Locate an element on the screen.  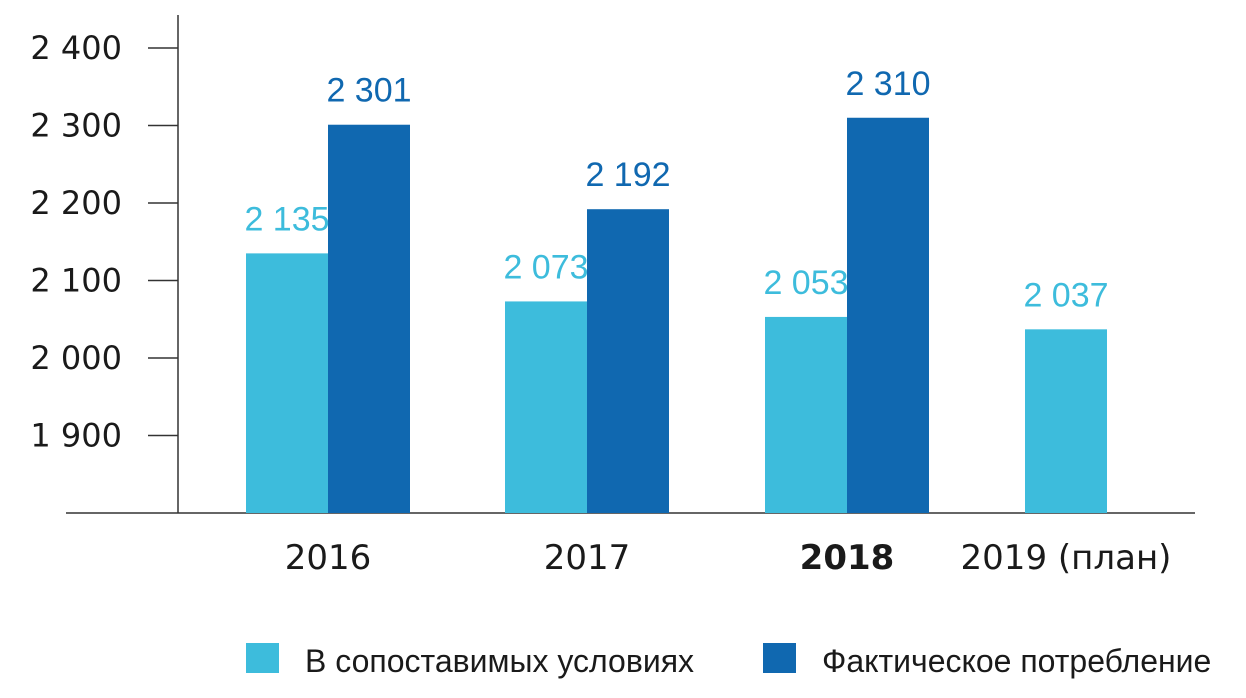
data-label: 2 135 is located at coordinates (286, 219).